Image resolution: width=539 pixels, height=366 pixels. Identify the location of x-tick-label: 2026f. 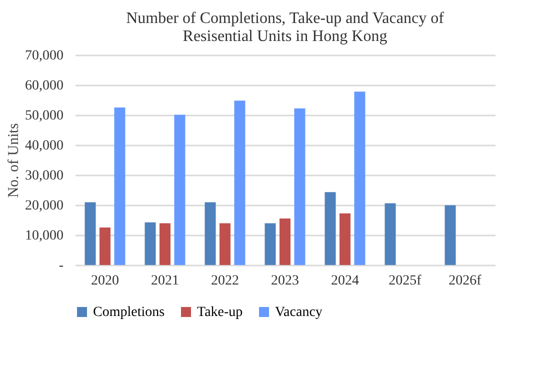
(465, 281).